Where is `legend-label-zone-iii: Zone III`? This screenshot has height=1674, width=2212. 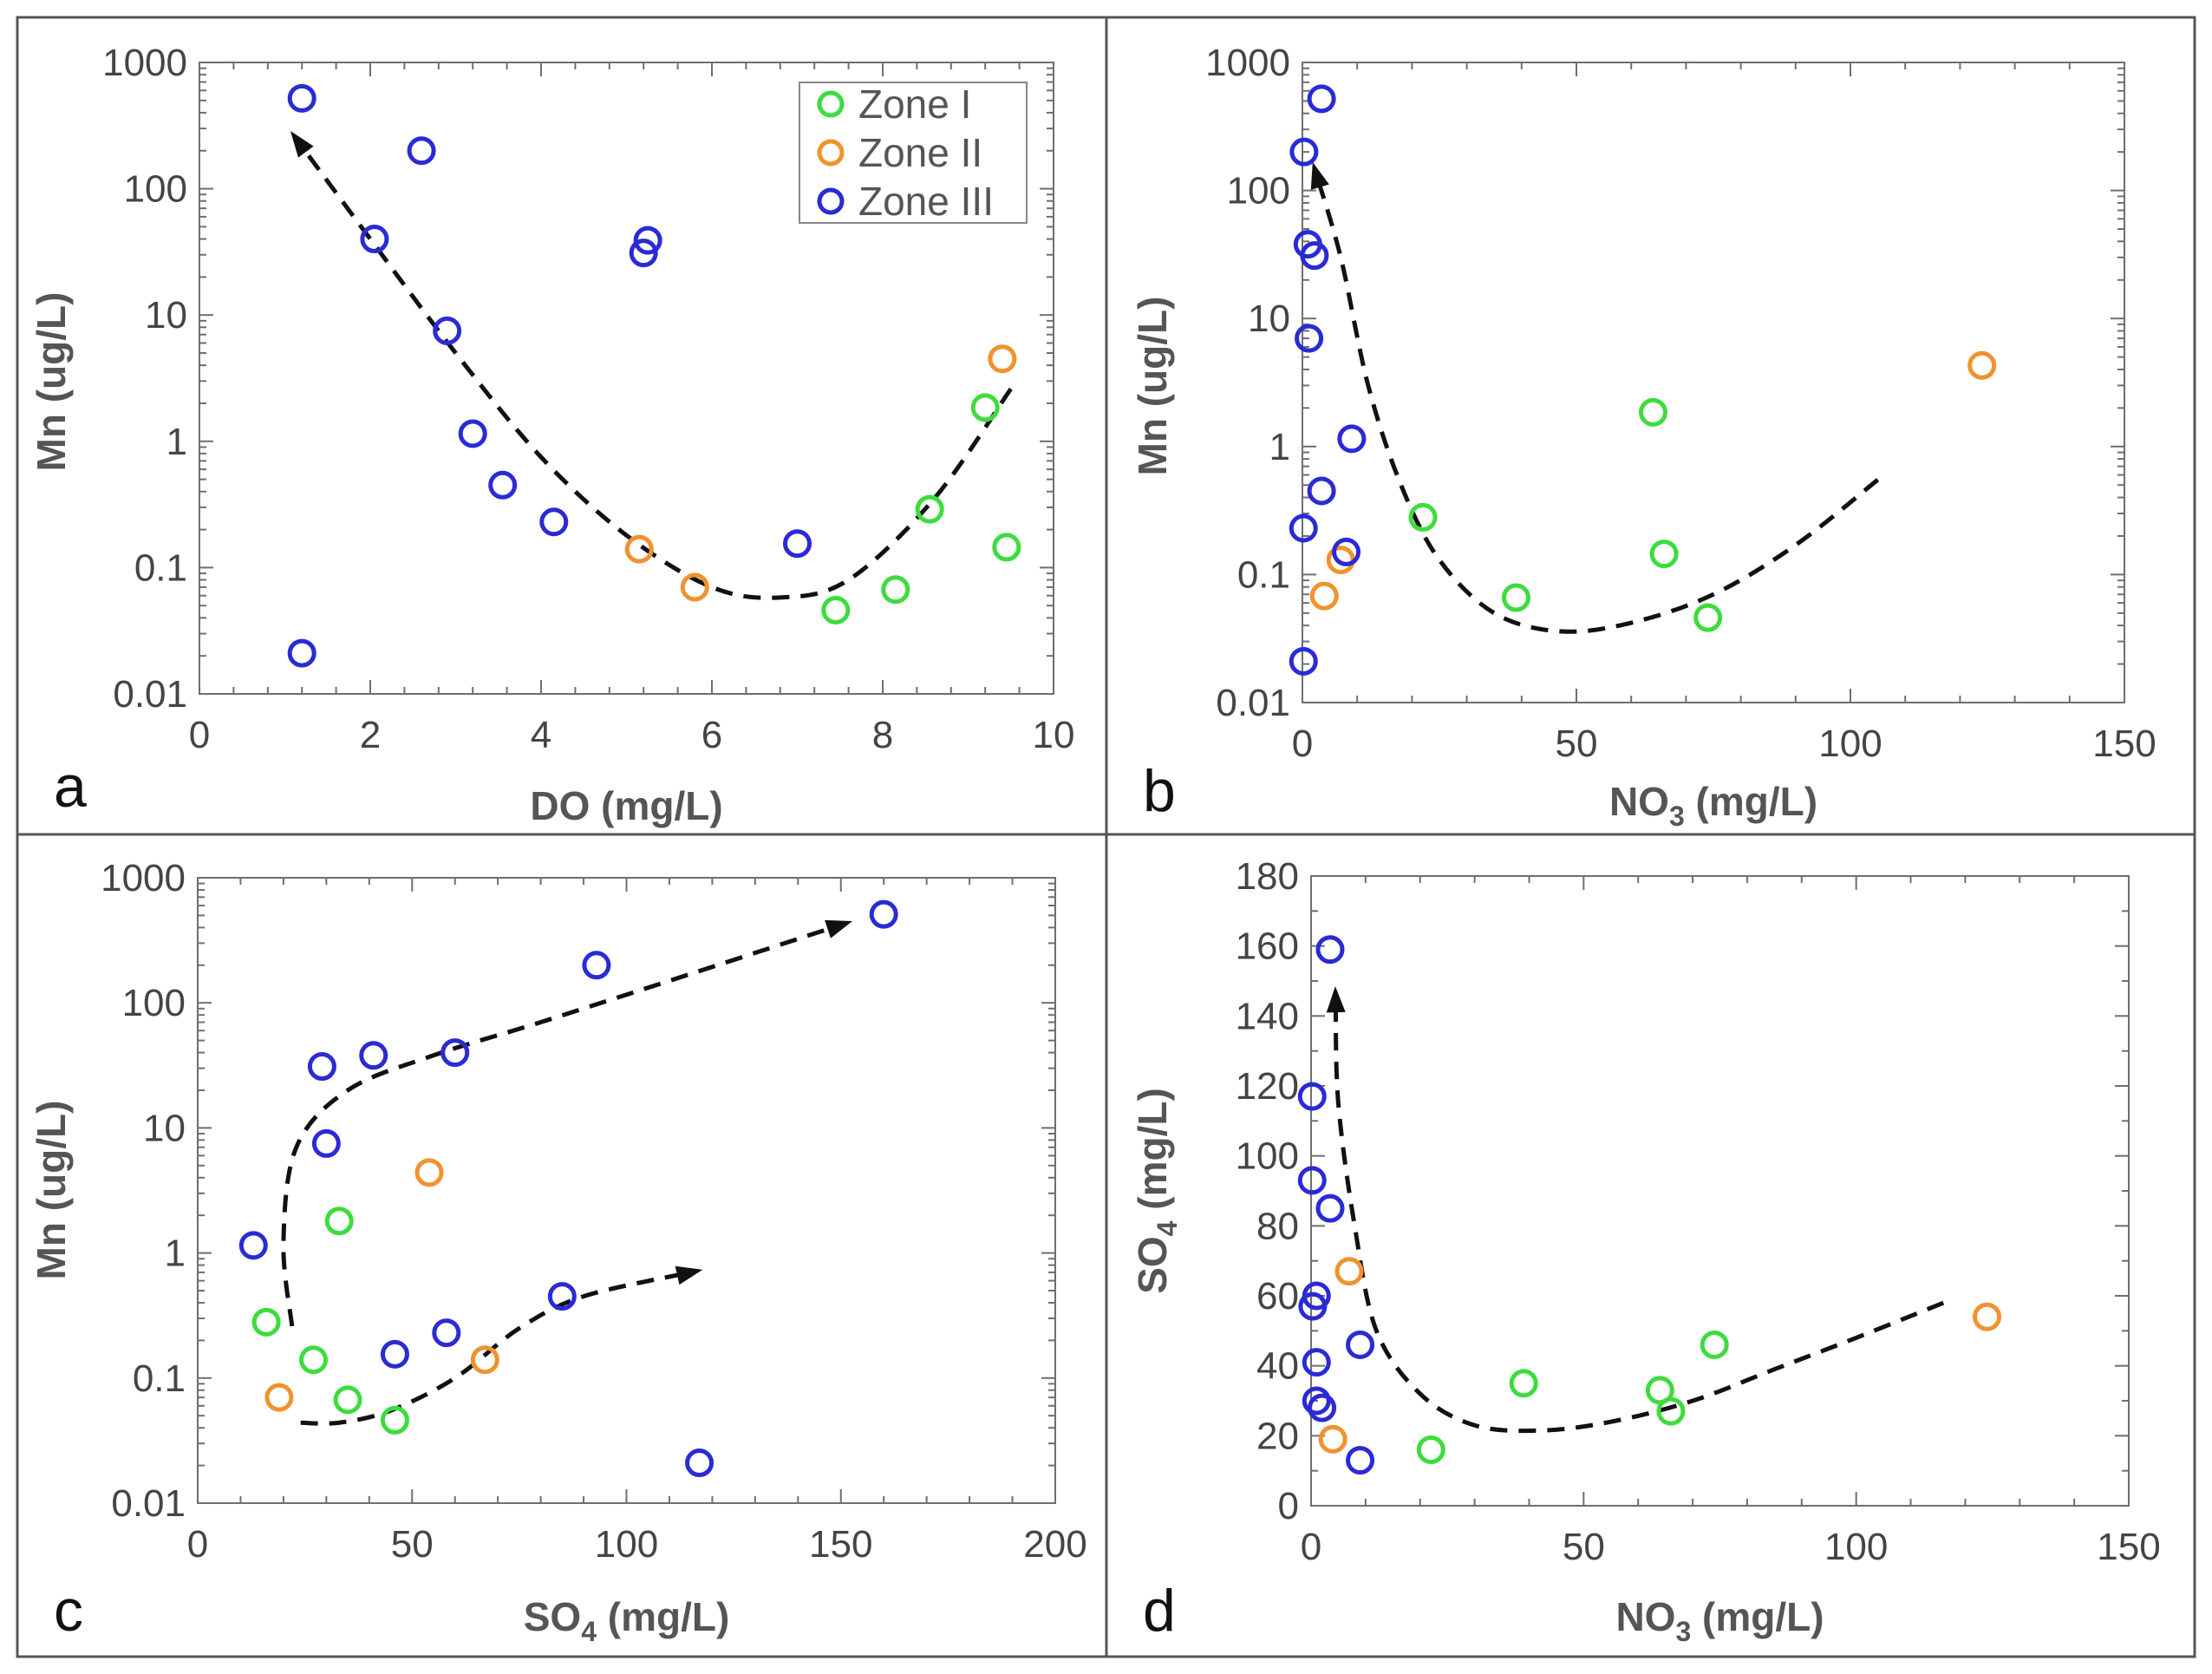
legend-label-zone-iii: Zone III is located at coordinates (926, 201).